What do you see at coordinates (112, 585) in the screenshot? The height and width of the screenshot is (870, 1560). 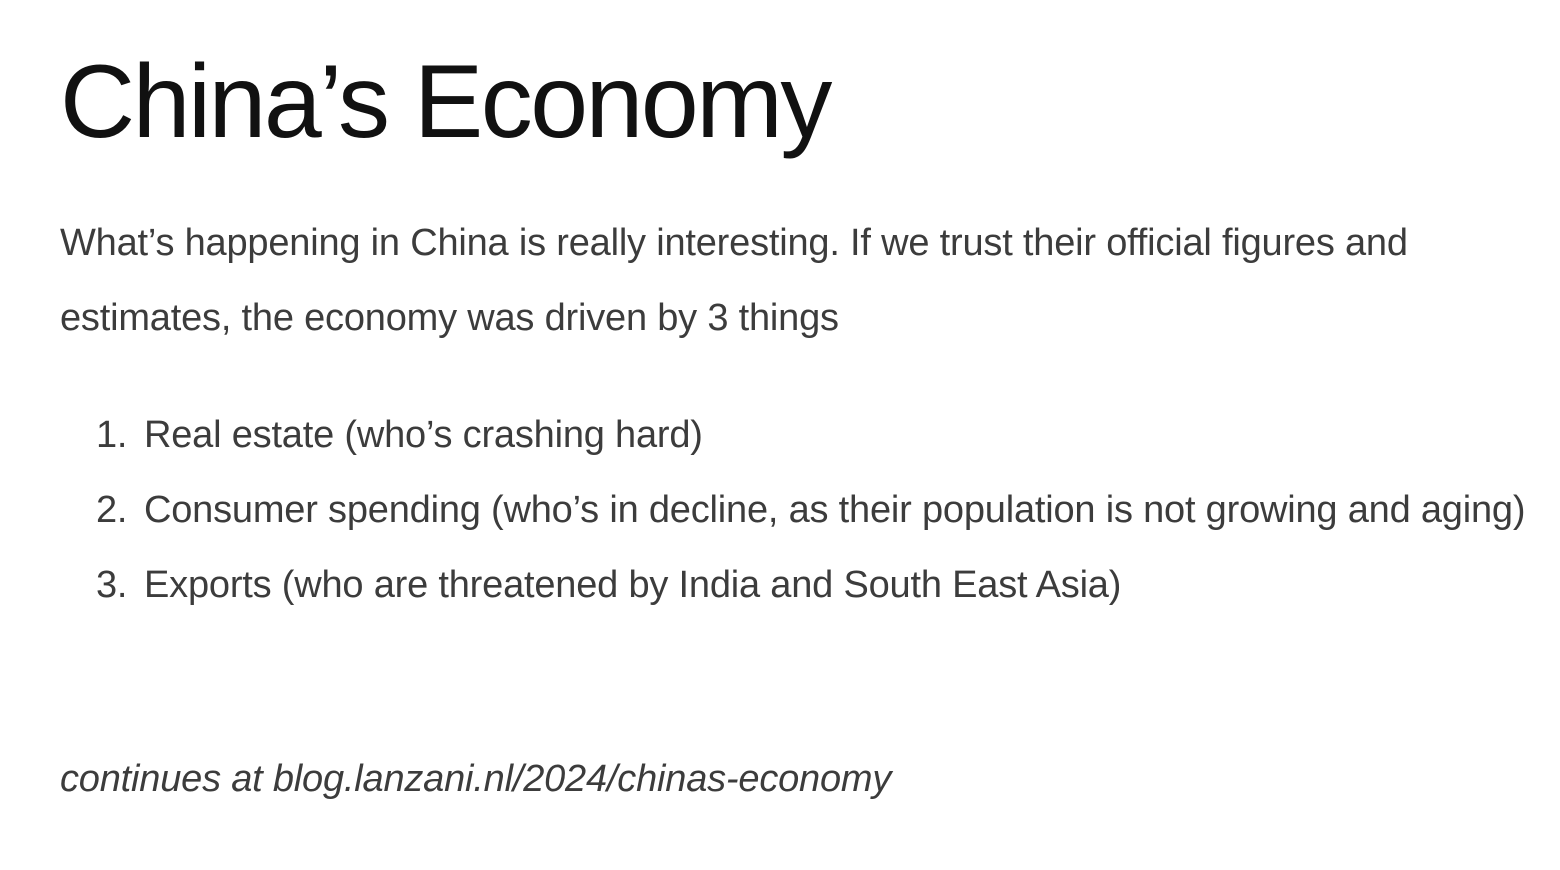 I see `list-item-number: 3.` at bounding box center [112, 585].